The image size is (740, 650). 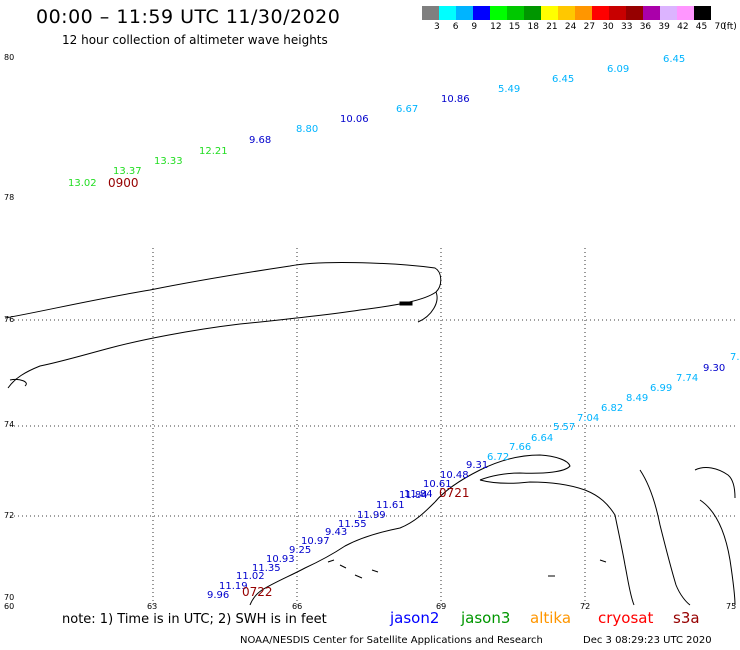 I want to click on satellite-s3a: s3a, so click(x=686, y=618).